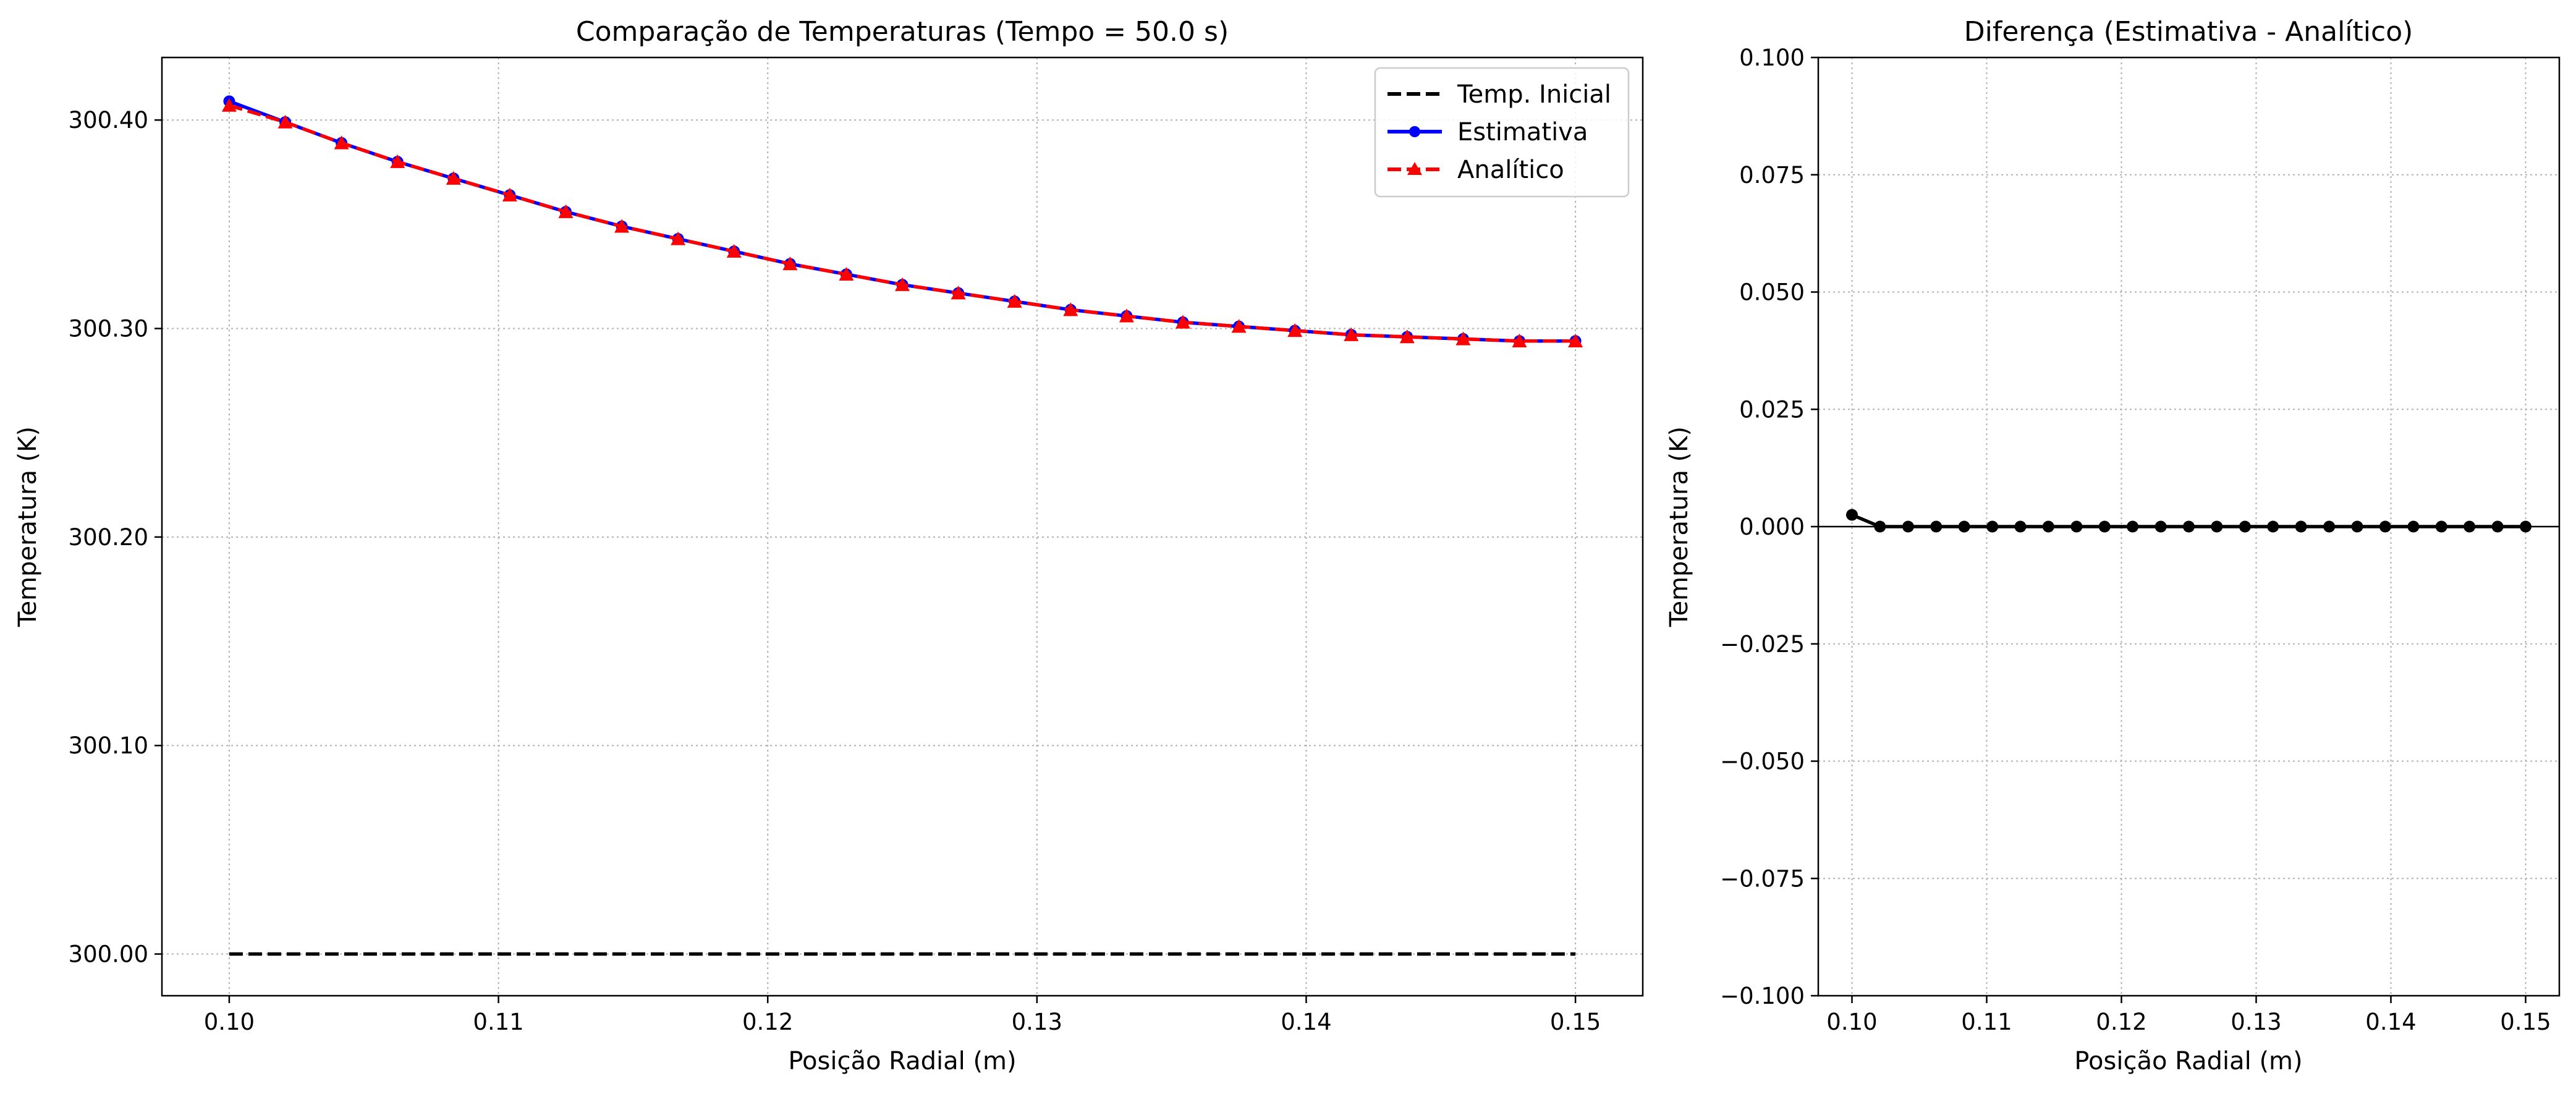  What do you see at coordinates (108, 745) in the screenshot?
I see `y-tick-label: 300.10` at bounding box center [108, 745].